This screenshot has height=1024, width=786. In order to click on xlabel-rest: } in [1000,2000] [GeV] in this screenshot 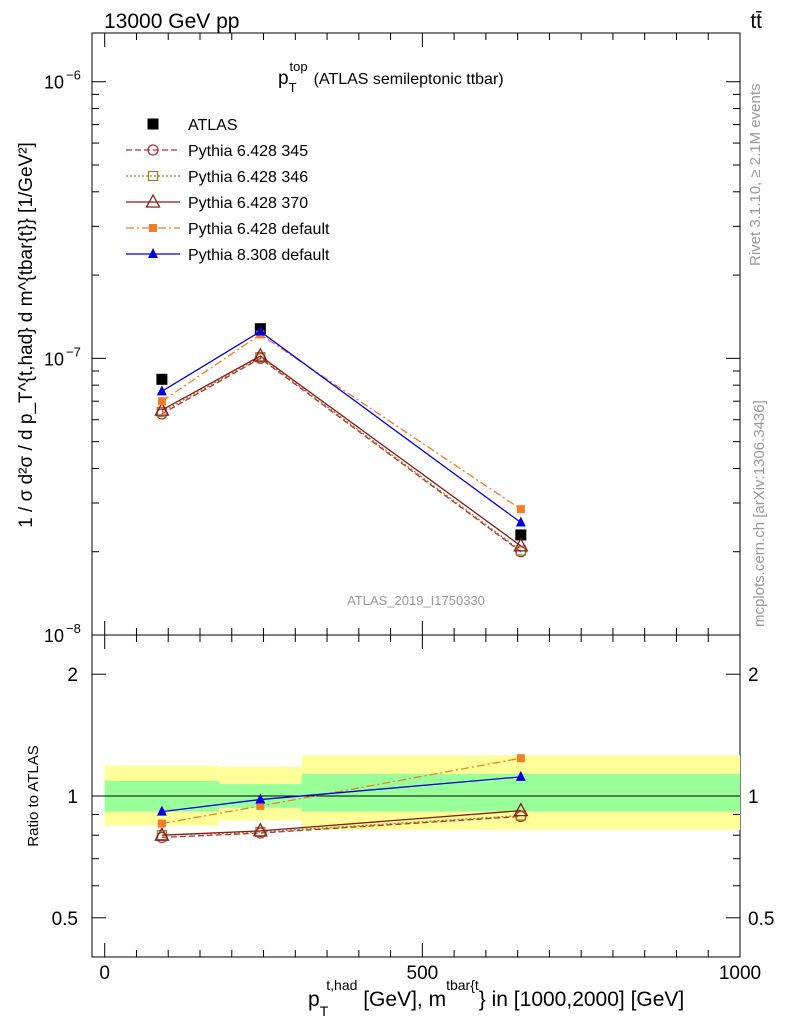, I will do `click(582, 999)`.